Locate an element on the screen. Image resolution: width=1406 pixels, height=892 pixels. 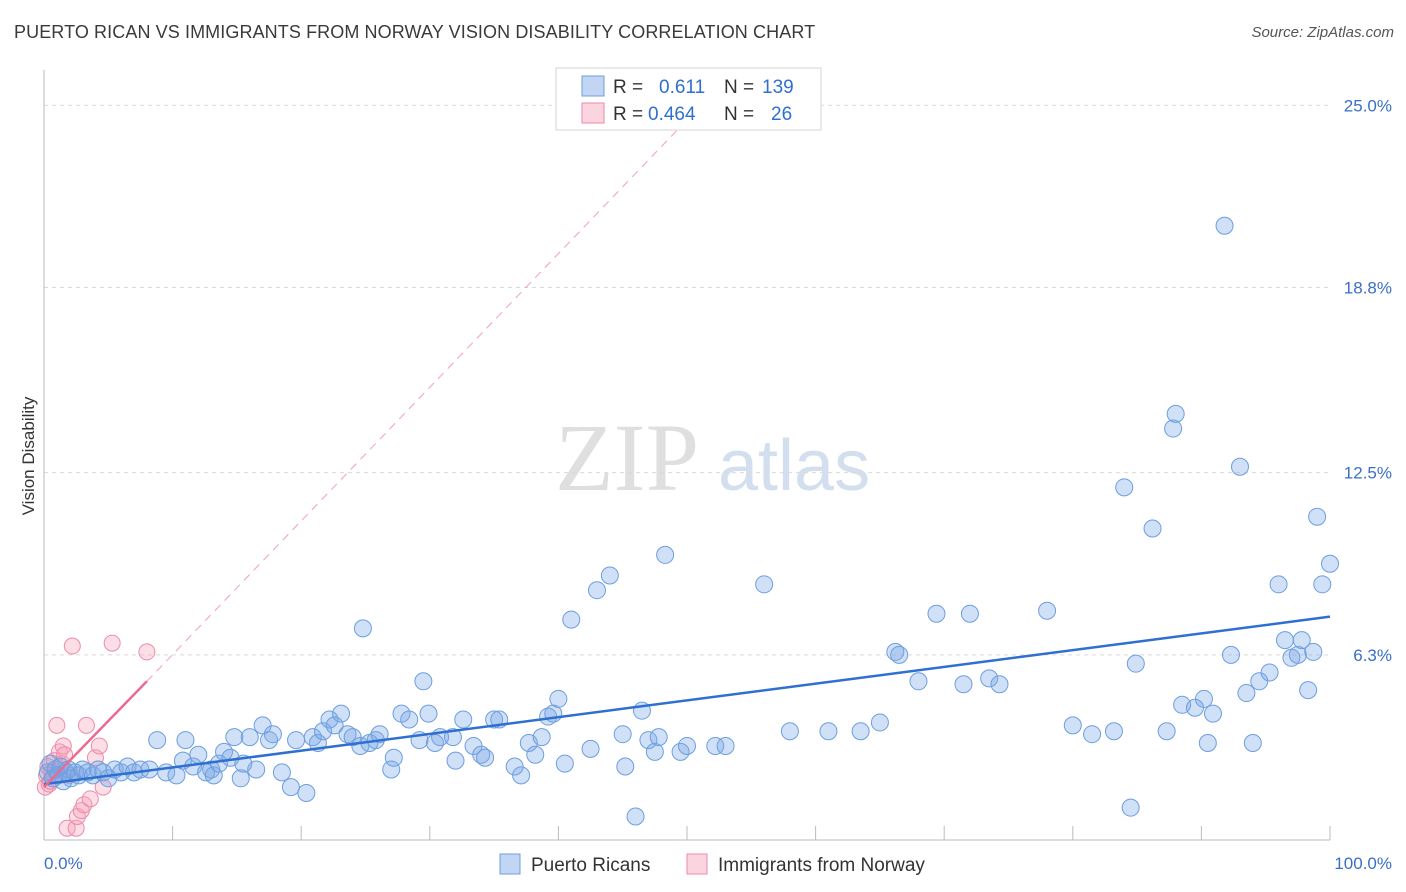
x-tick-label-min: 0.0% is located at coordinates (63, 863).